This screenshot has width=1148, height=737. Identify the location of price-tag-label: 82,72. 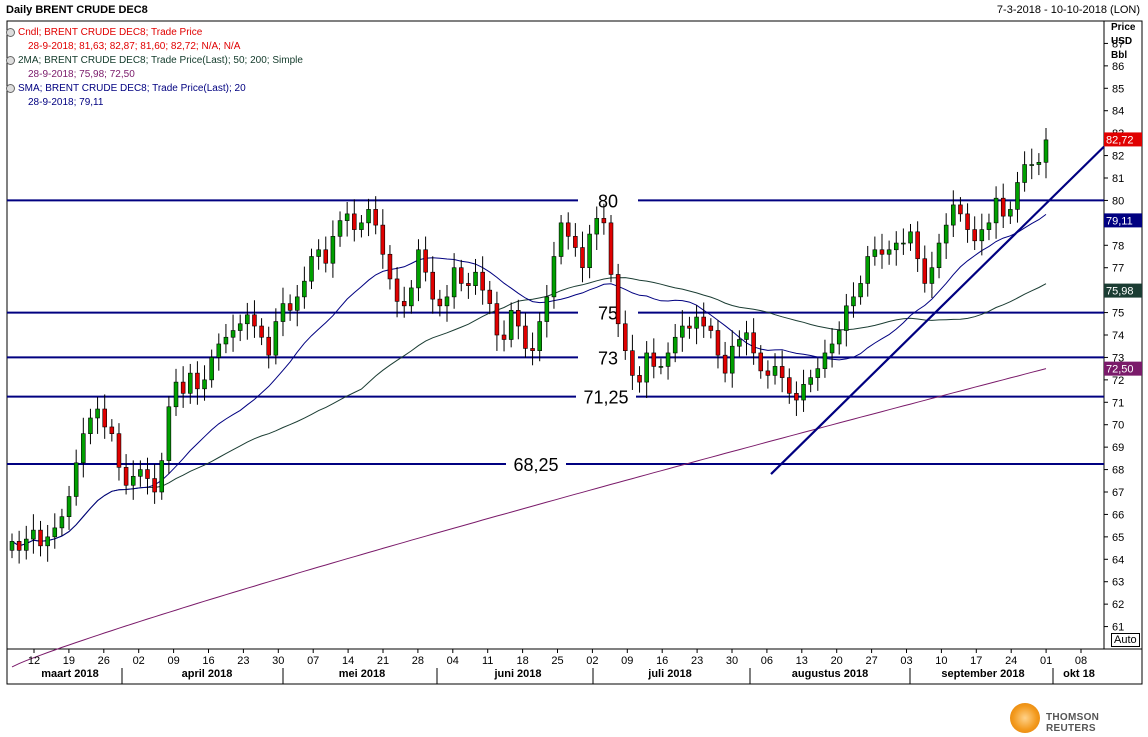
(1120, 140).